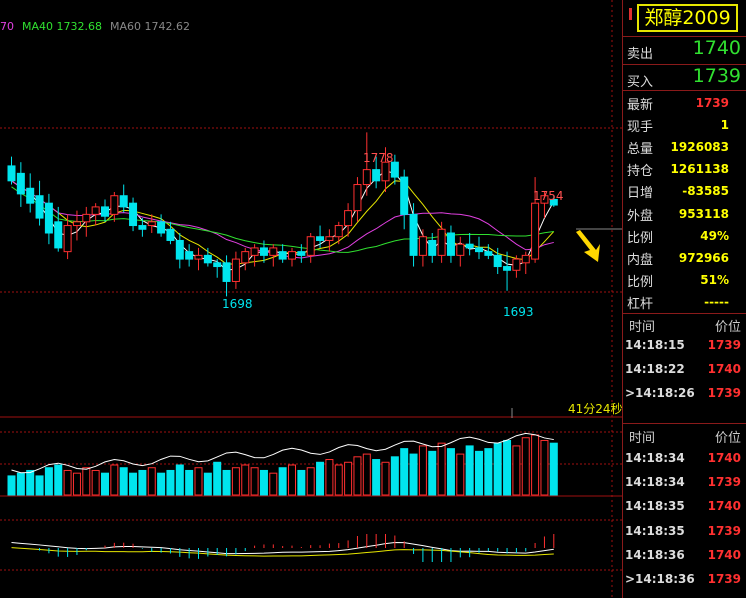 The image size is (746, 598). Describe the element at coordinates (684, 103) in the screenshot. I see `stat-row: 最新 1739` at that location.